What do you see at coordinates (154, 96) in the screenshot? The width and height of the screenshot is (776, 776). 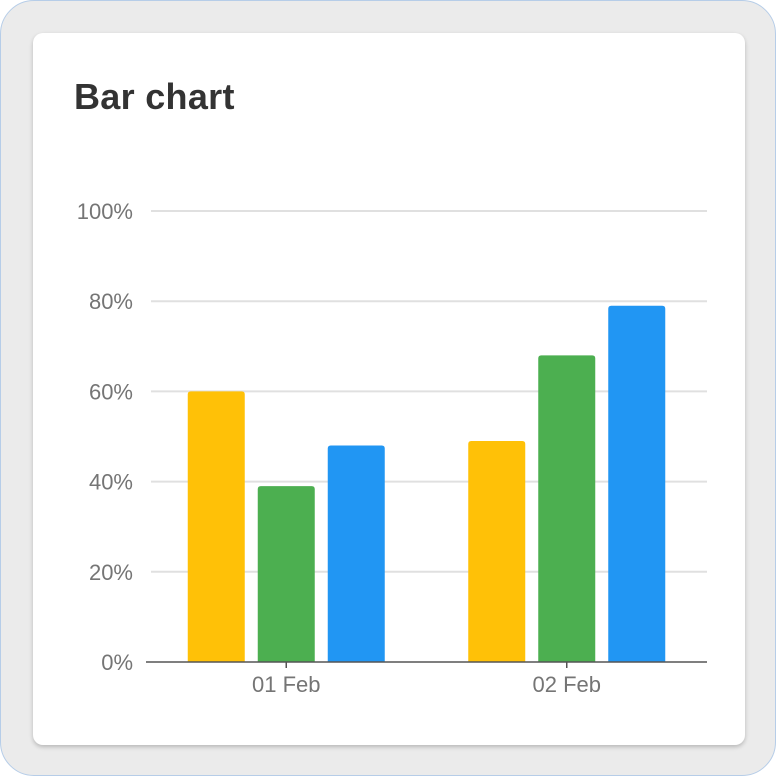 I see `chart-title: Bar chart` at bounding box center [154, 96].